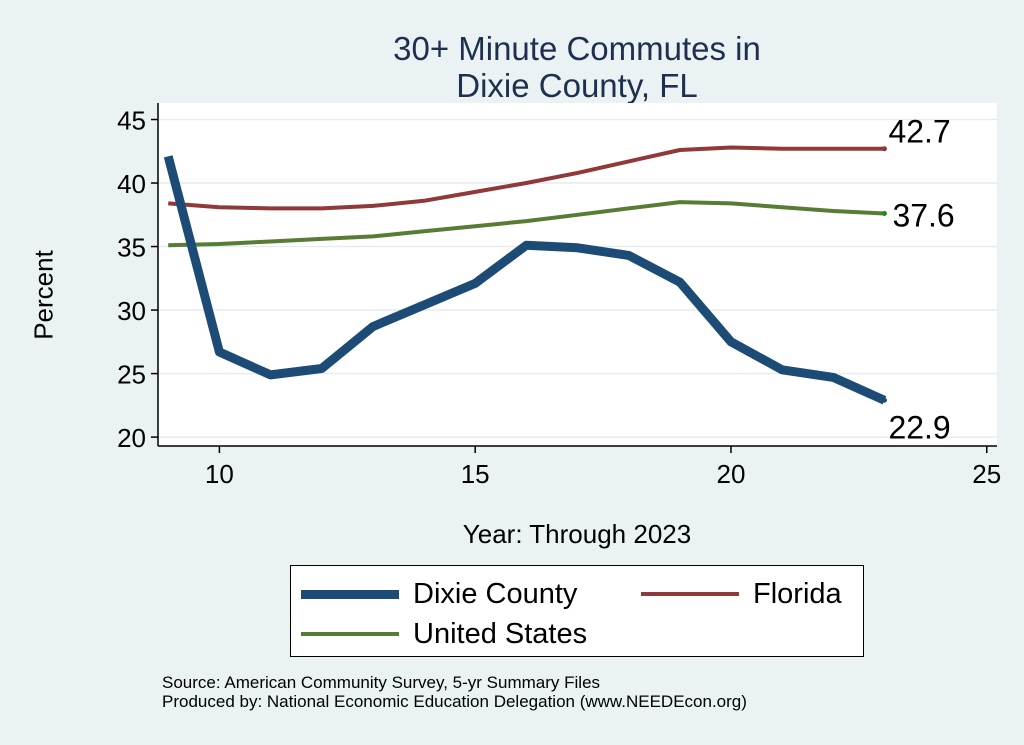  What do you see at coordinates (131, 375) in the screenshot?
I see `y-tick-label-25: 25` at bounding box center [131, 375].